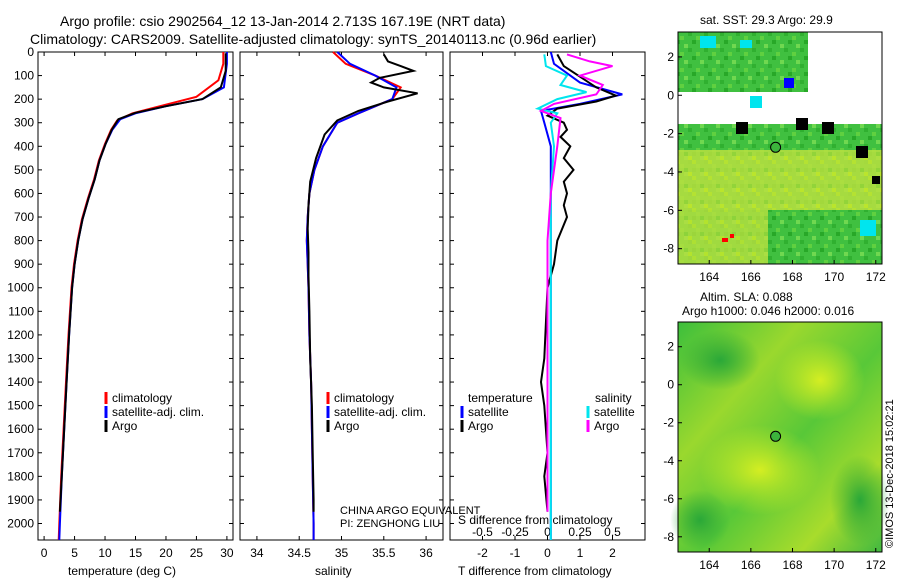  Describe the element at coordinates (410, 511) in the screenshot. I see `institution-annotation: CHINA ARGO EQUIVALENT` at that location.